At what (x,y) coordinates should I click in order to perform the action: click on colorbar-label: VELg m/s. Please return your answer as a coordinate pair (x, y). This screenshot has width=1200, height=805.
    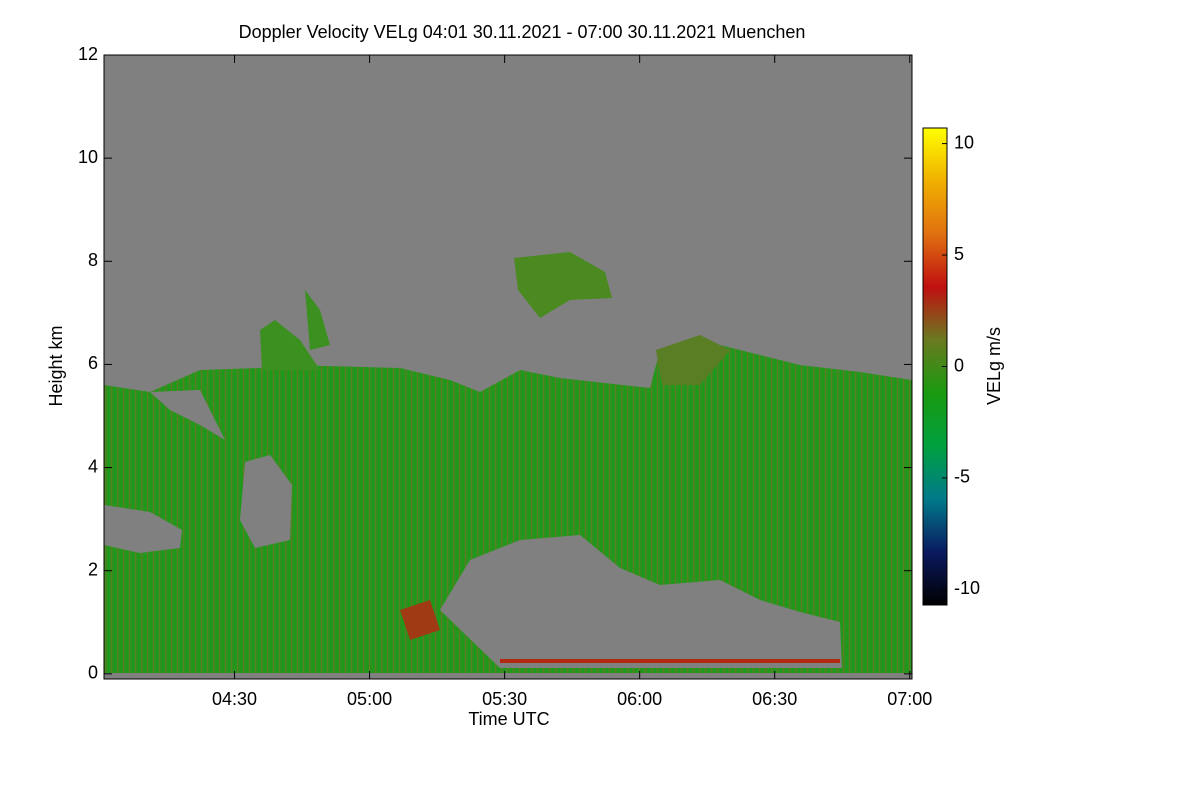
    Looking at the image, I should click on (994, 366).